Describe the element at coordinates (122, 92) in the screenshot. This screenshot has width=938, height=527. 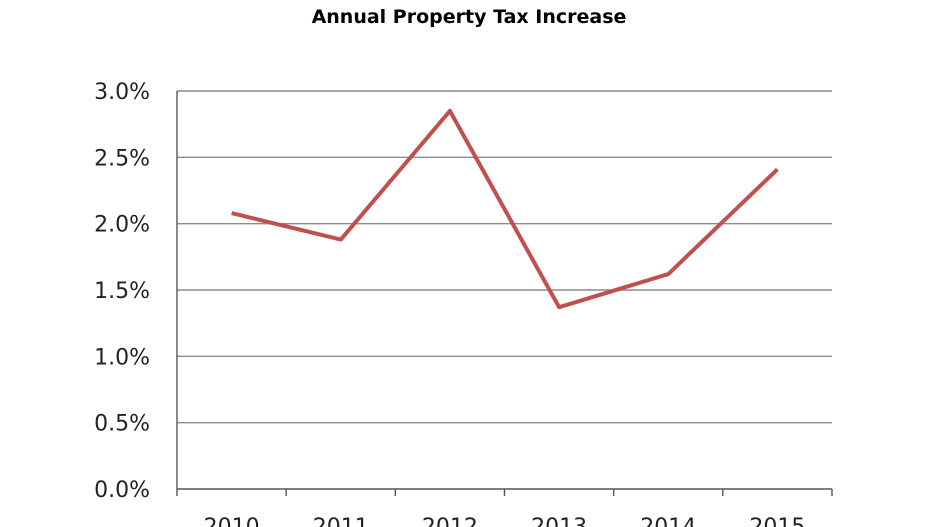
I see `y-tick-label: 3.0%` at that location.